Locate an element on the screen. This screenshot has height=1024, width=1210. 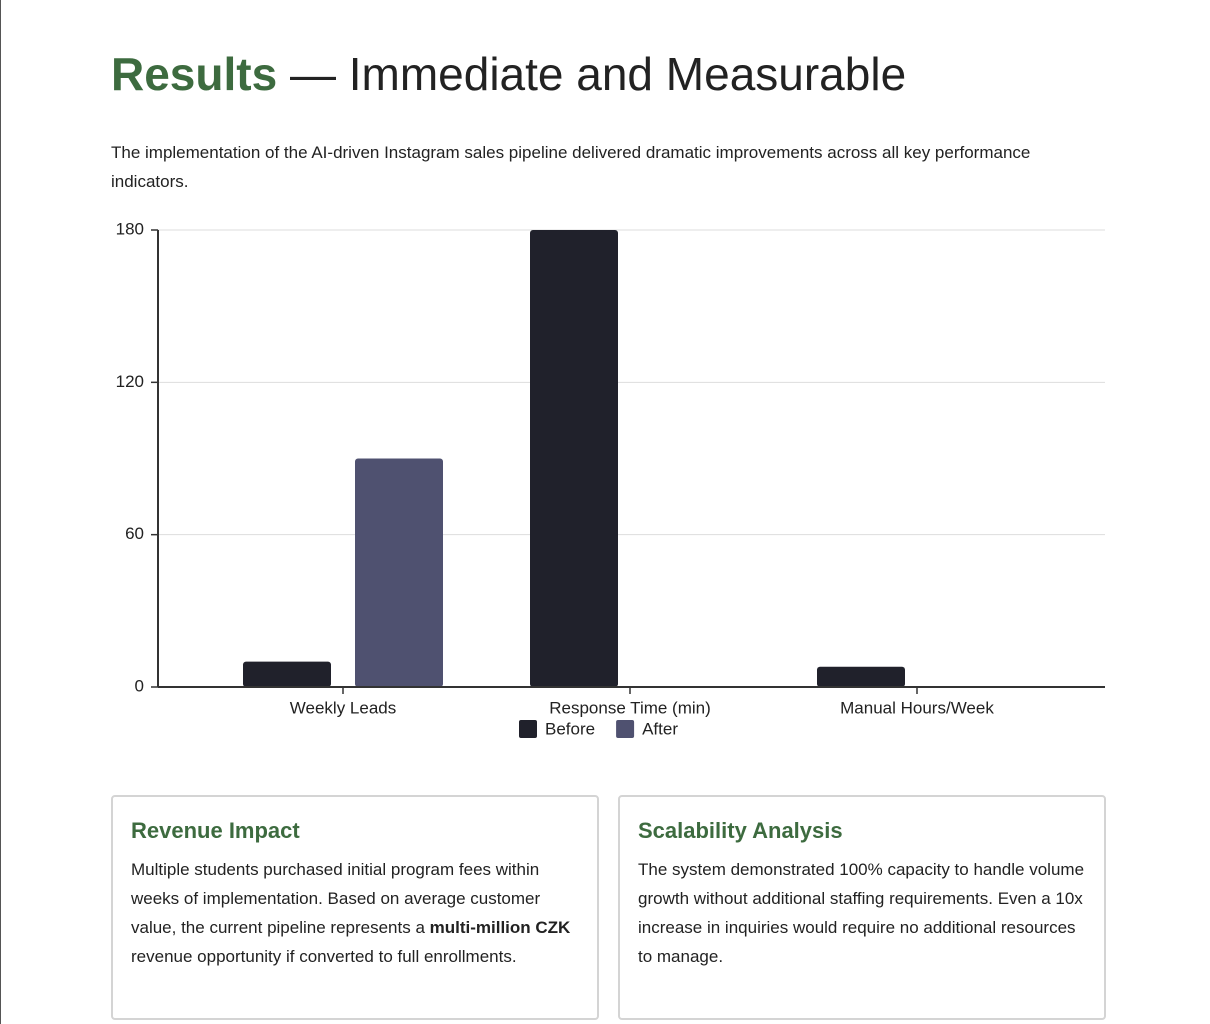
legend-label: After is located at coordinates (660, 728).